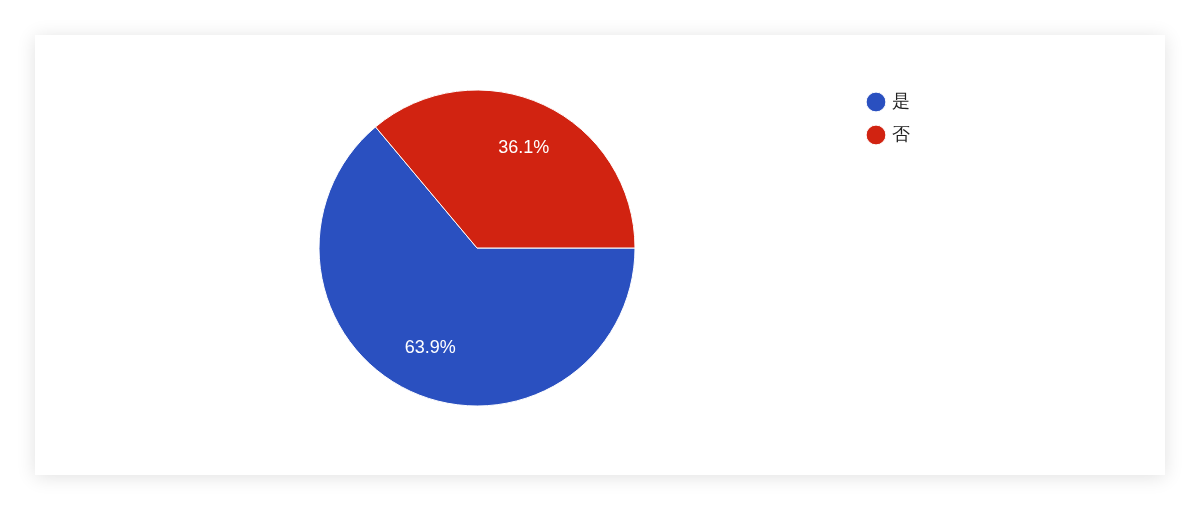  I want to click on legend-label: 是, so click(901, 100).